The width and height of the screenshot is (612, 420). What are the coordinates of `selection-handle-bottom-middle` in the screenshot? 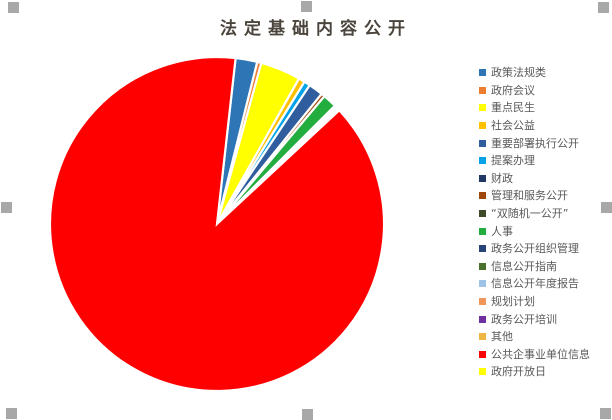 It's located at (307, 414).